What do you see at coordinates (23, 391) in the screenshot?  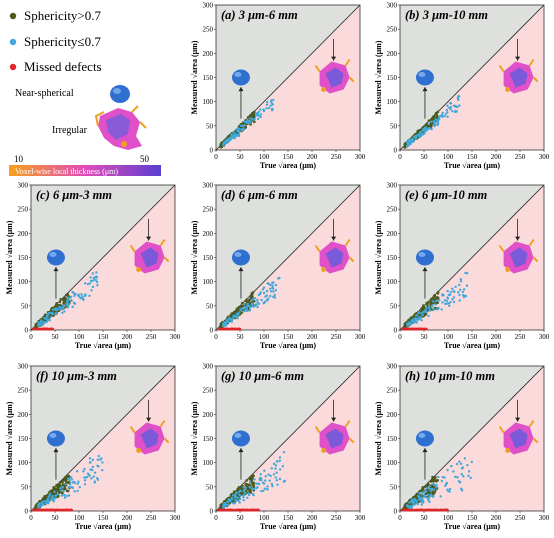 I see `y-tick-label: 250` at bounding box center [23, 391].